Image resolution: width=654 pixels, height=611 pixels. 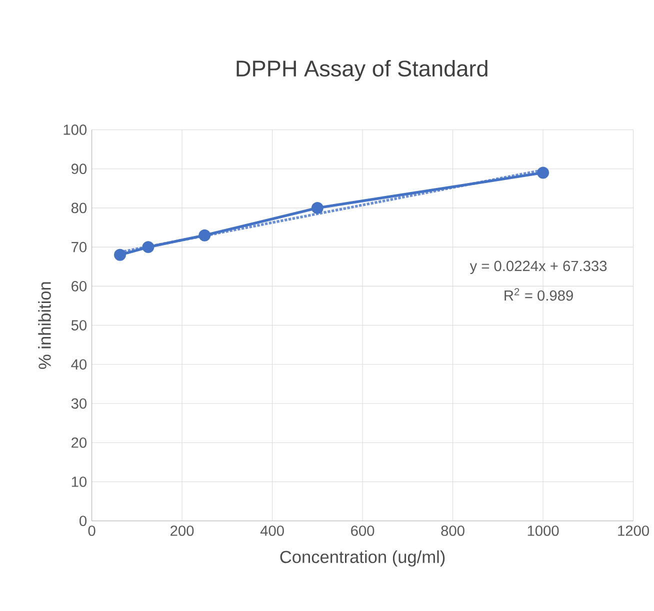 What do you see at coordinates (79, 443) in the screenshot?
I see `y-tick-label: 20` at bounding box center [79, 443].